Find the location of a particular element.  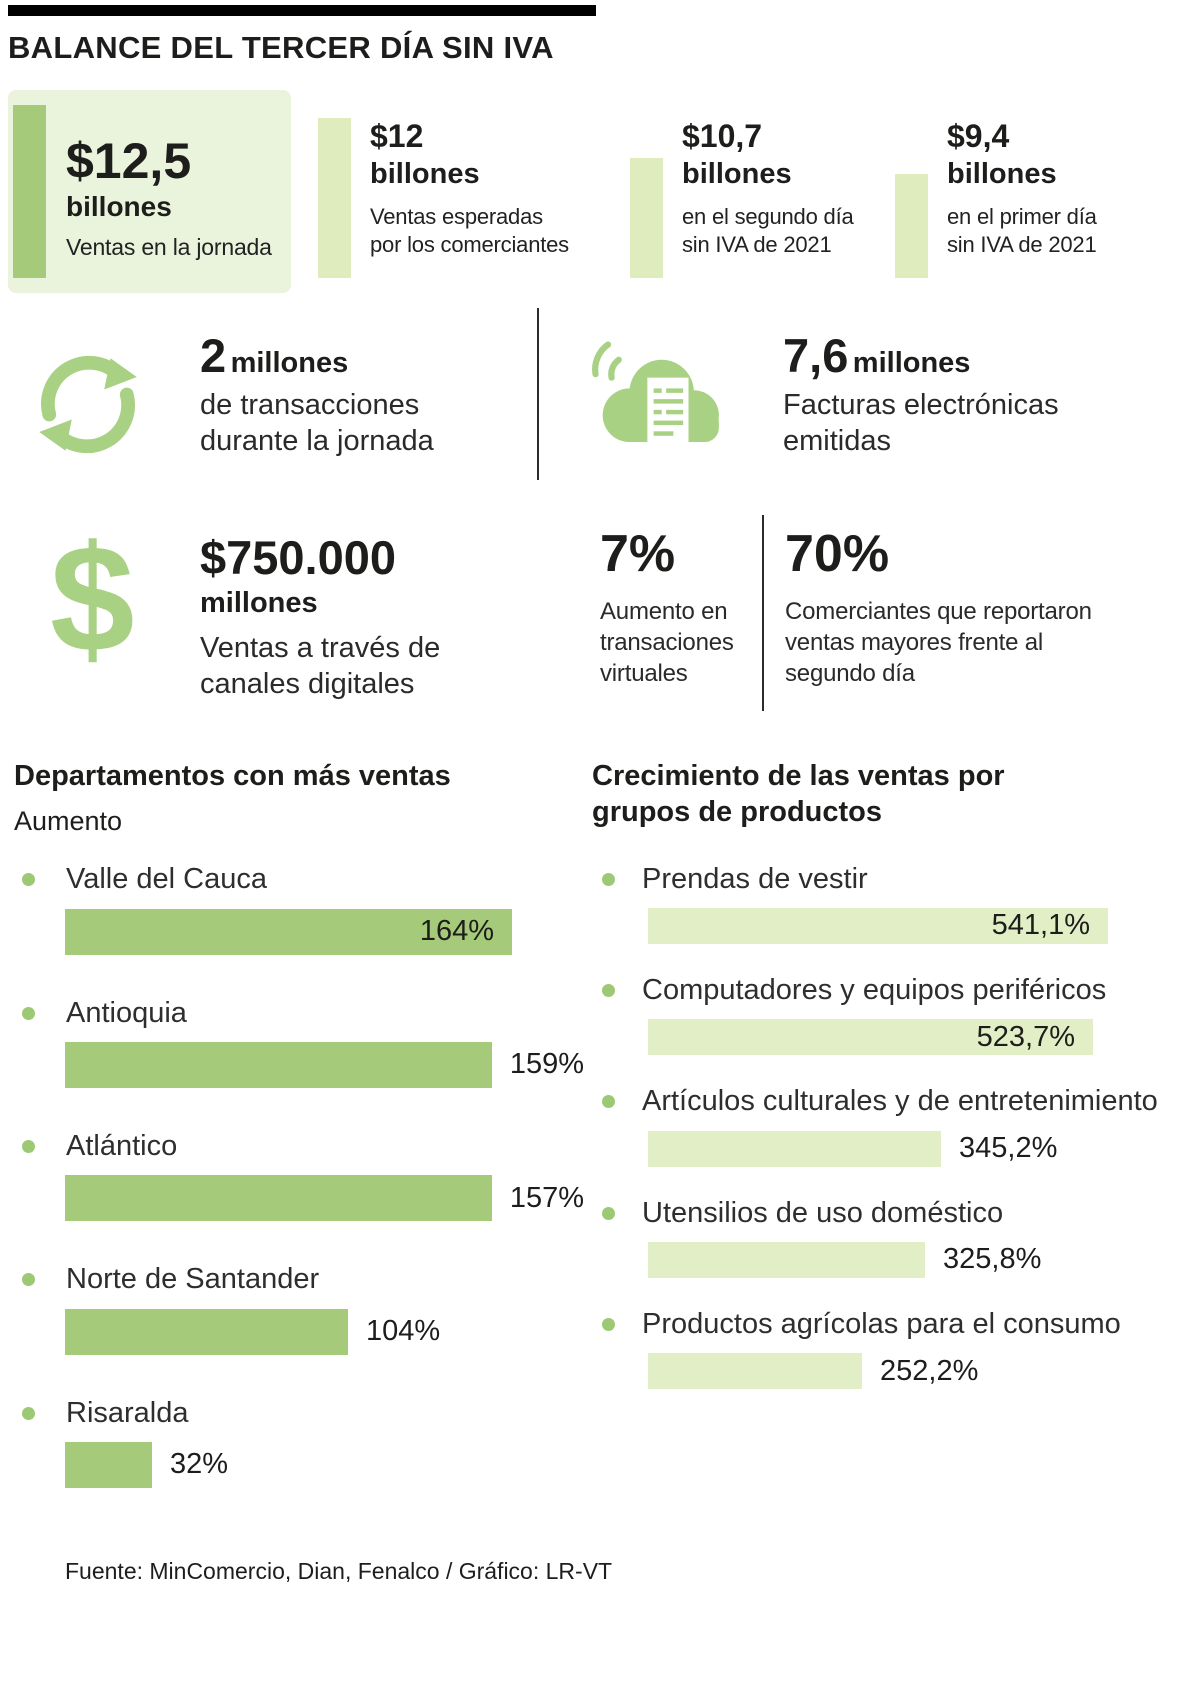

stat-desc: Ventas esperadas por los comerciantes is located at coordinates (469, 230).